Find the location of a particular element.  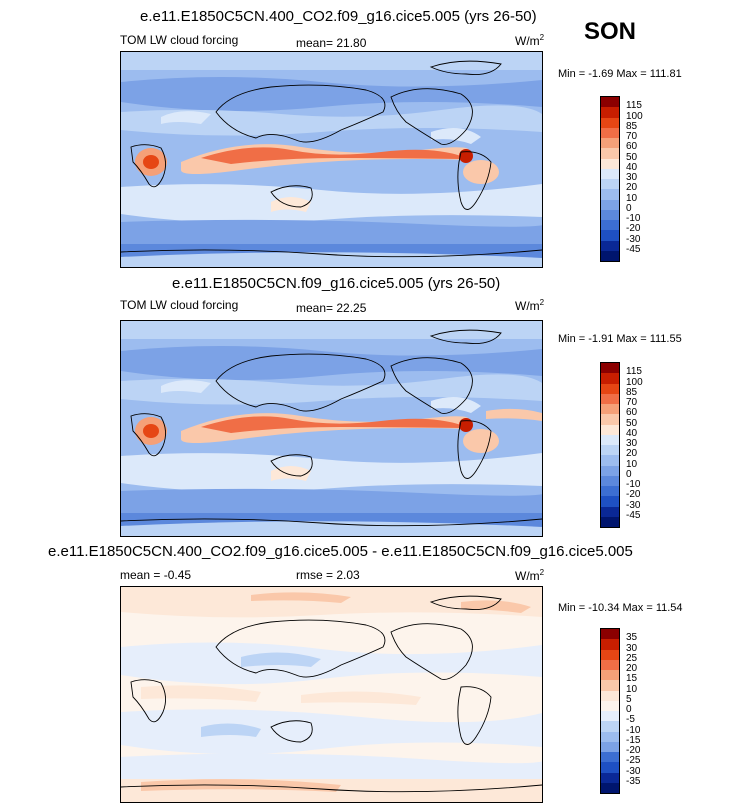

panel3-center-label: rmse = 2.03 is located at coordinates (328, 575).